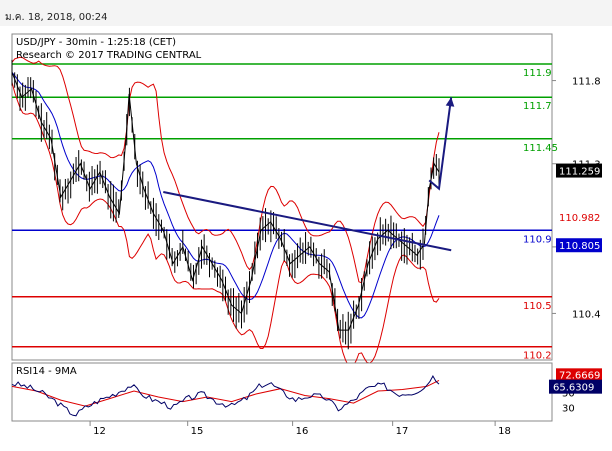 The width and height of the screenshot is (612, 451). Describe the element at coordinates (56, 17) in the screenshot. I see `timestamp: ม.ค. 18, 2018, 00:24` at that location.